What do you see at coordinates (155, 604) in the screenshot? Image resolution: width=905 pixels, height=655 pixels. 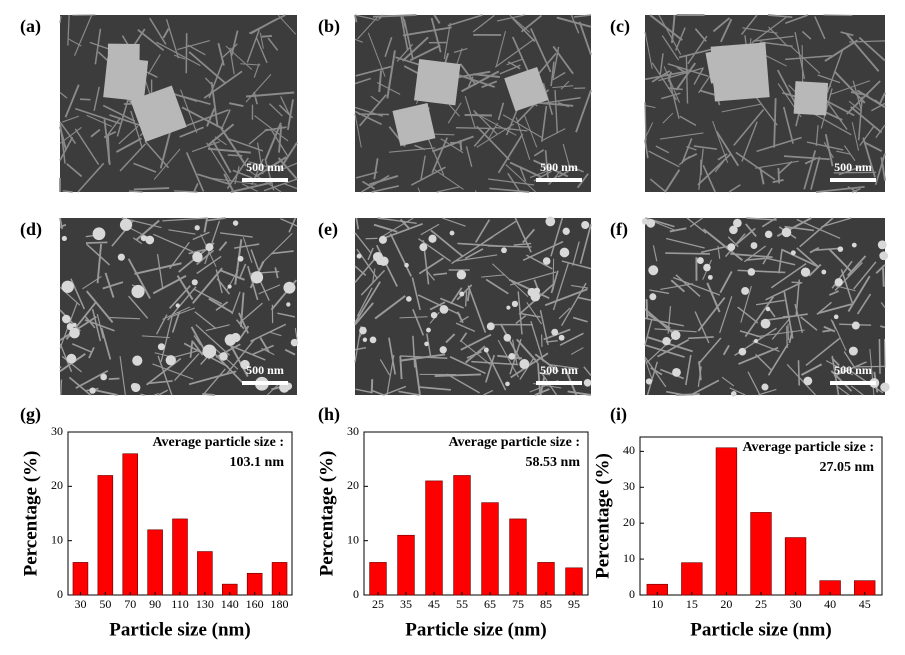 I see `x-tick-label: 90` at bounding box center [155, 604].